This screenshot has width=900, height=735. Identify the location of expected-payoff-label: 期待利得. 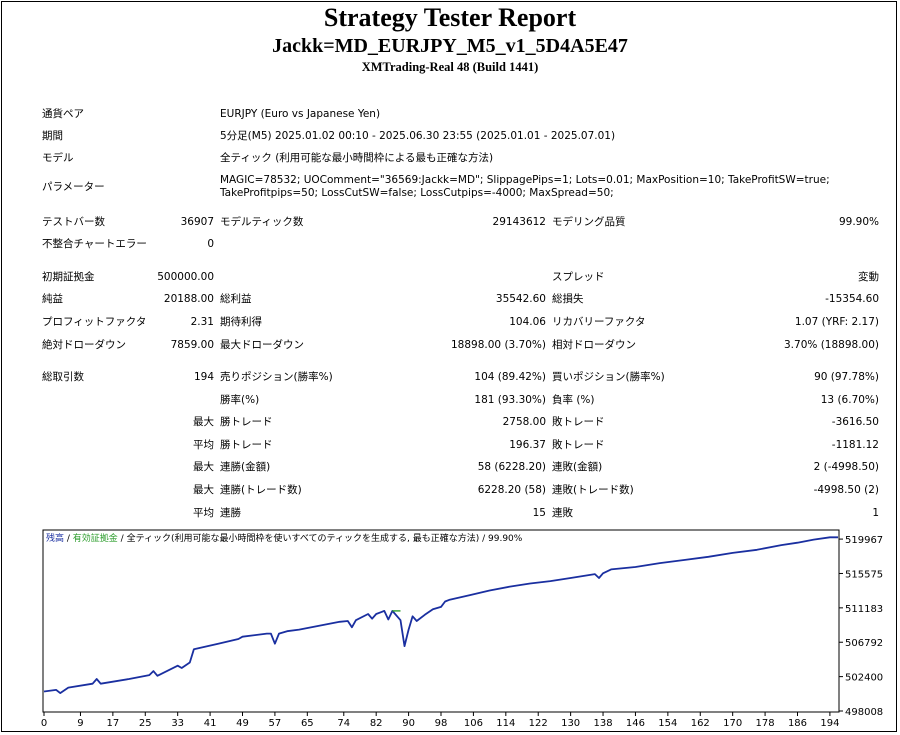
(241, 322).